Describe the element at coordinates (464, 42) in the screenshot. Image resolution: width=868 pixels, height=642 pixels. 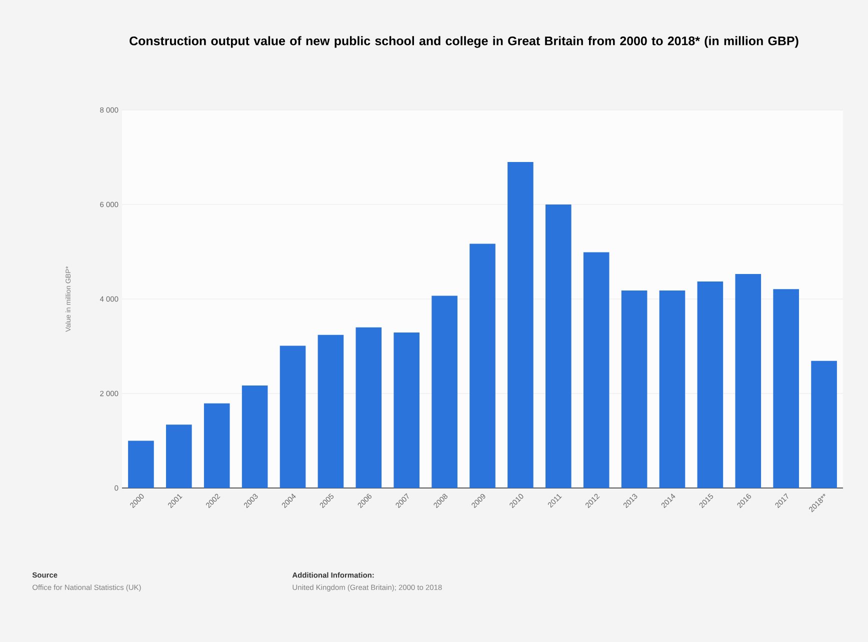
I see `chart-title: Construction output value of new public school and college in Great Britain from 2000 to 2018* (in million GBP)` at that location.